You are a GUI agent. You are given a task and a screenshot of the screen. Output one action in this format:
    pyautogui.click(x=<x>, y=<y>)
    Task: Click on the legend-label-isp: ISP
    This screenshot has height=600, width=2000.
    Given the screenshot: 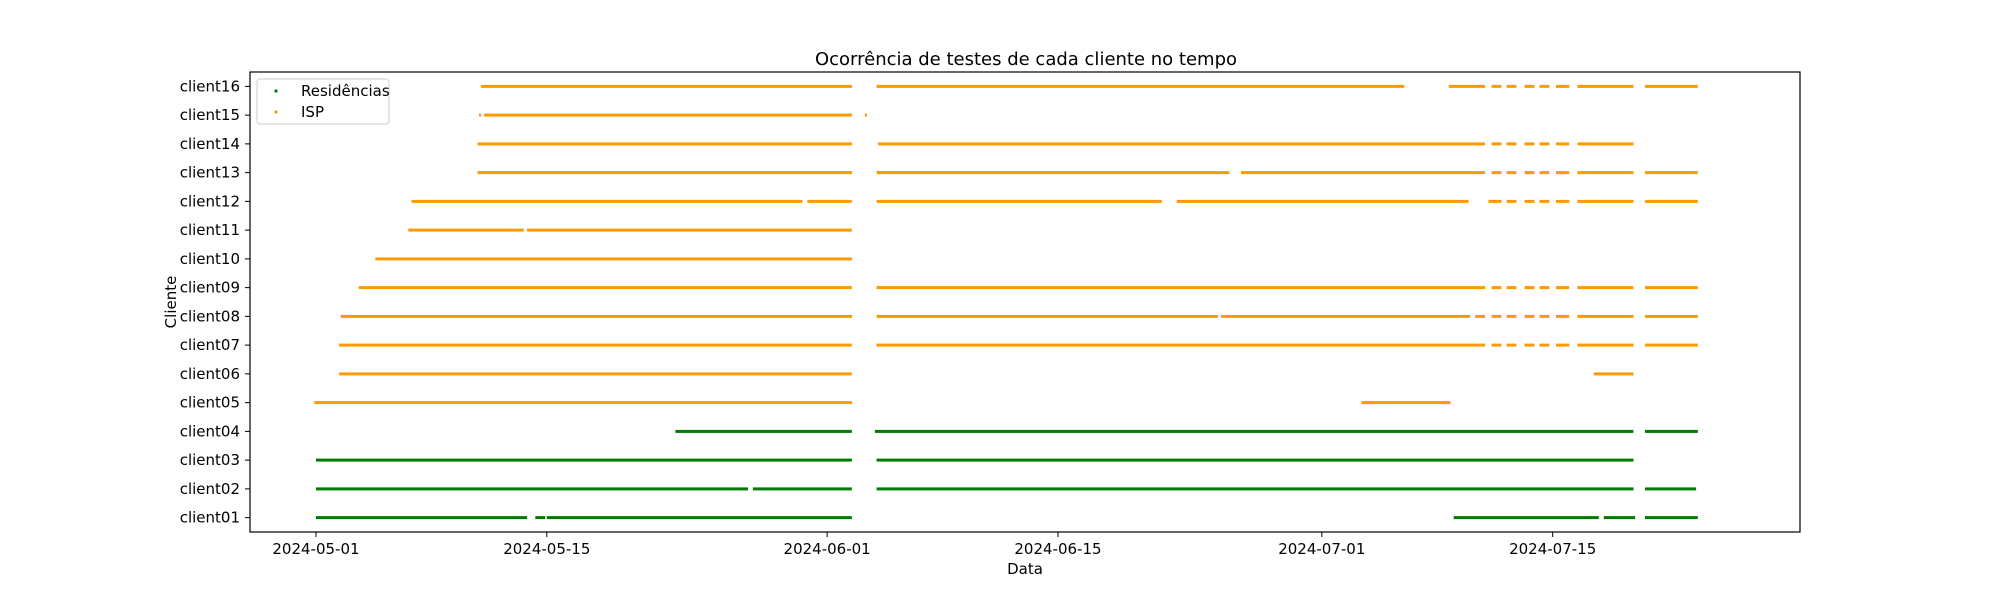 What is the action you would take?
    pyautogui.click(x=312, y=112)
    